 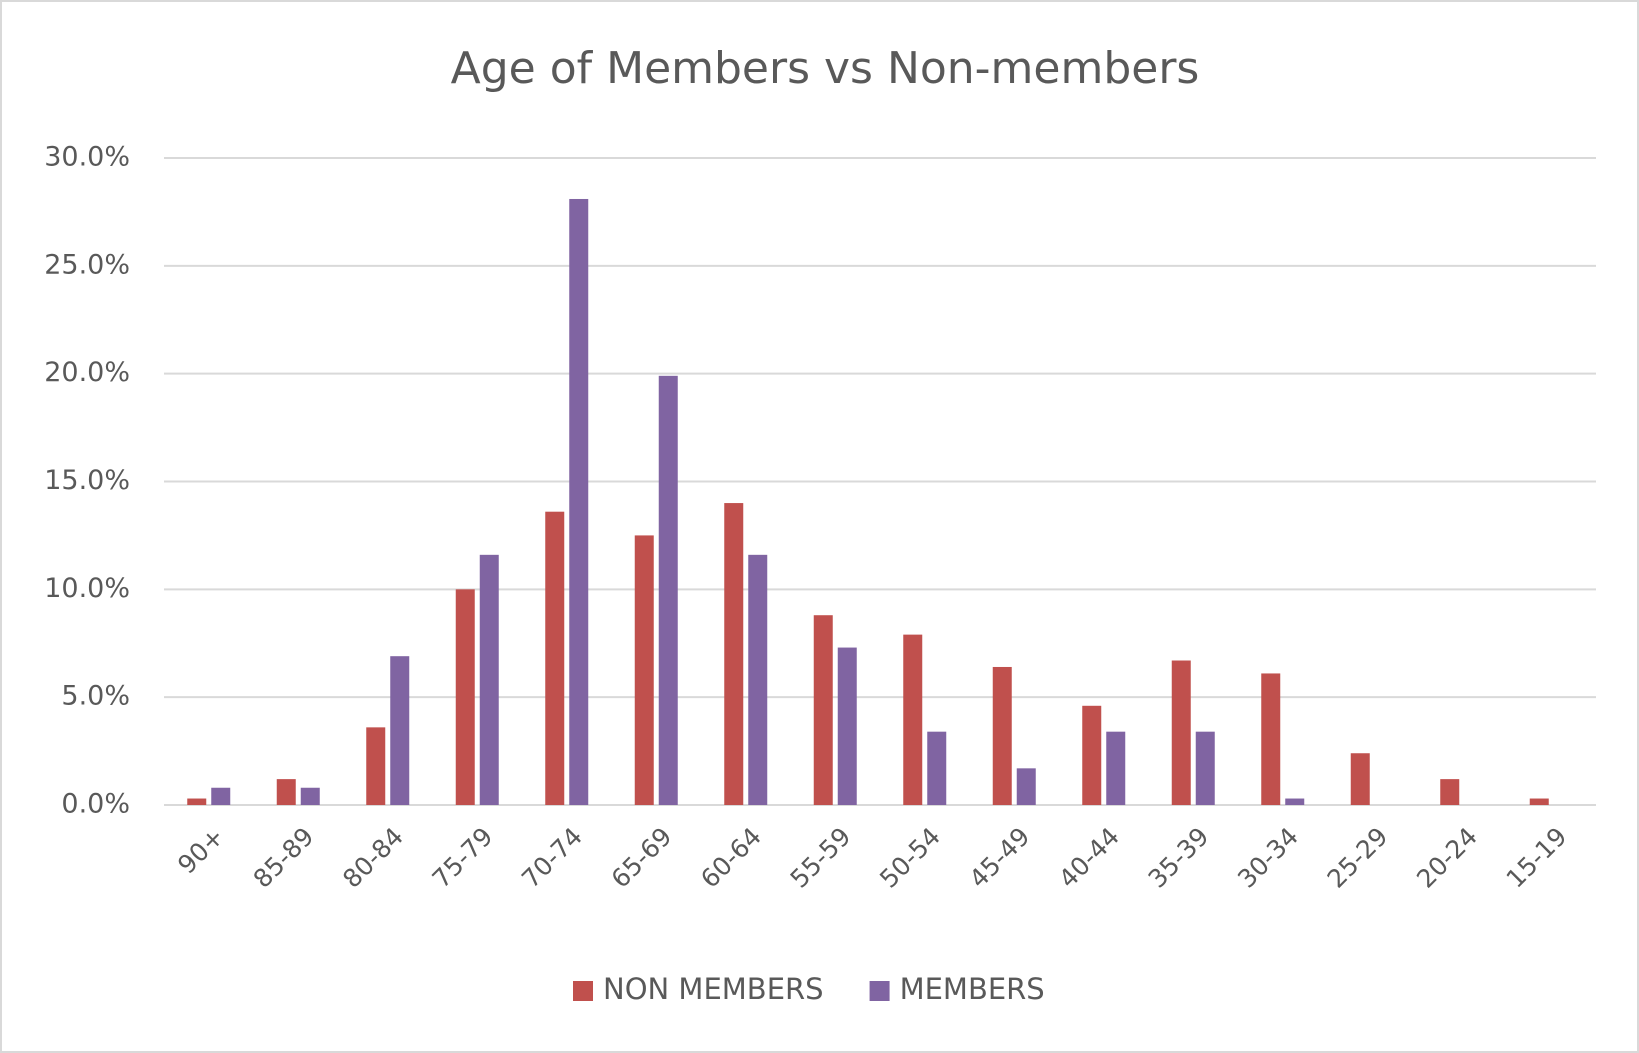 What do you see at coordinates (87, 264) in the screenshot?
I see `y-tick-label: 25.0%` at bounding box center [87, 264].